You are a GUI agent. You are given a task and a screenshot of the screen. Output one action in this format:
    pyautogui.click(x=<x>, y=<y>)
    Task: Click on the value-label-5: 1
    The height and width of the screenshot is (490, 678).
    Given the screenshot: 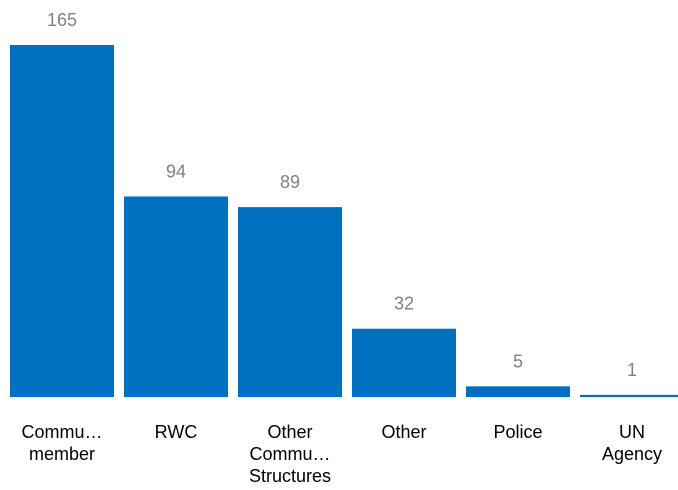 What is the action you would take?
    pyautogui.click(x=632, y=370)
    